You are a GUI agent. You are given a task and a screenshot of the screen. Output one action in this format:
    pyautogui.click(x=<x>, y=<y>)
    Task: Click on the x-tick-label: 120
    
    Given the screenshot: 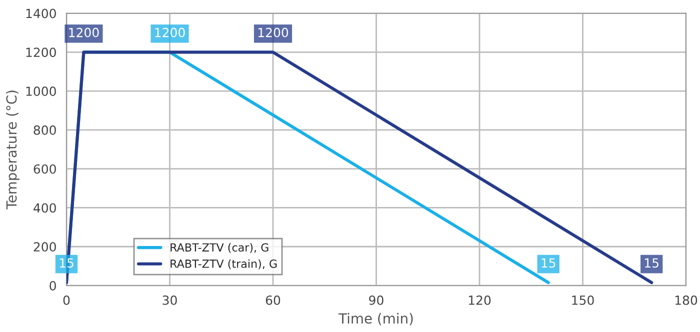 What is the action you would take?
    pyautogui.click(x=479, y=300)
    